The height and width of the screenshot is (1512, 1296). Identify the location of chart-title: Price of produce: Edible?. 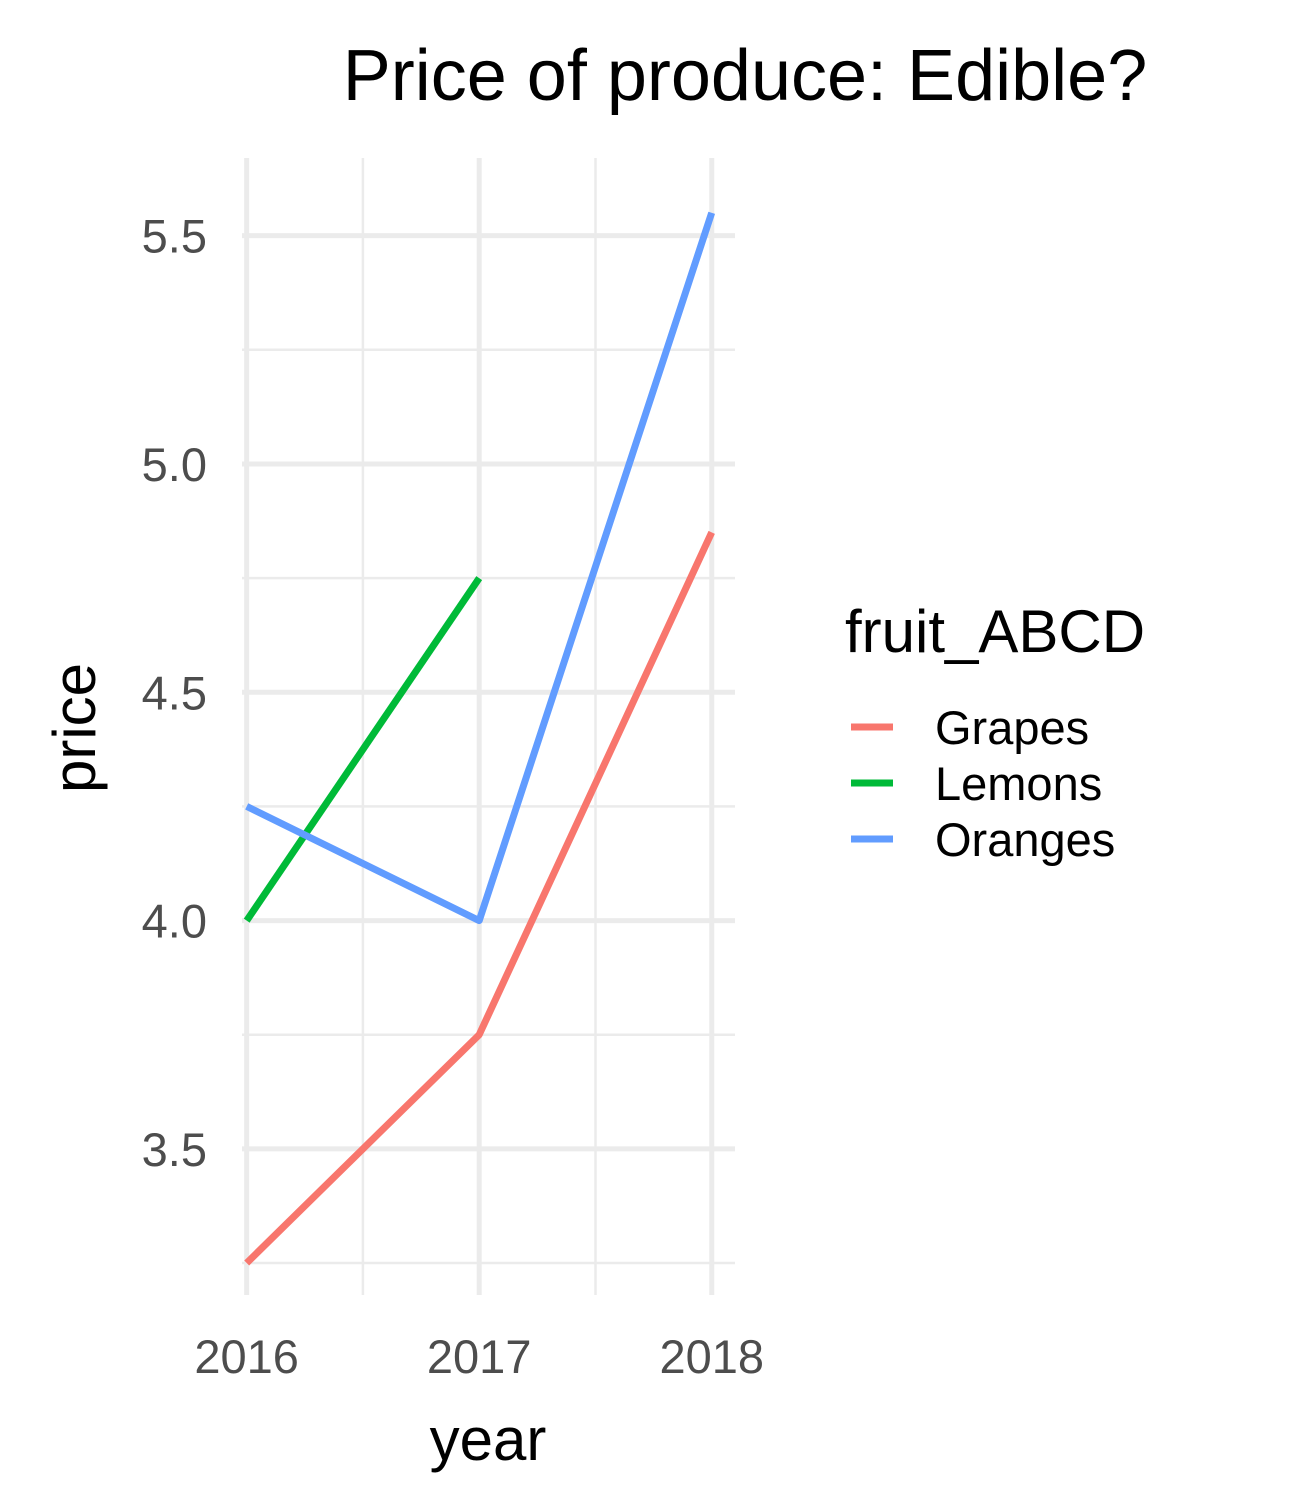
(745, 76).